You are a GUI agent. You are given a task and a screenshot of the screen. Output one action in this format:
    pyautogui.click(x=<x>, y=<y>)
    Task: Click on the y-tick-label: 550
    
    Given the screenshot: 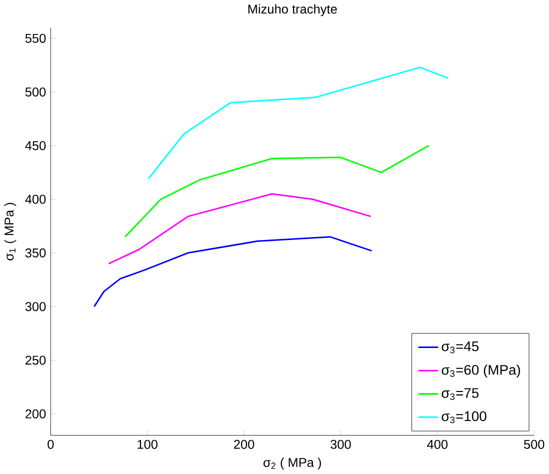 What is the action you would take?
    pyautogui.click(x=35, y=38)
    